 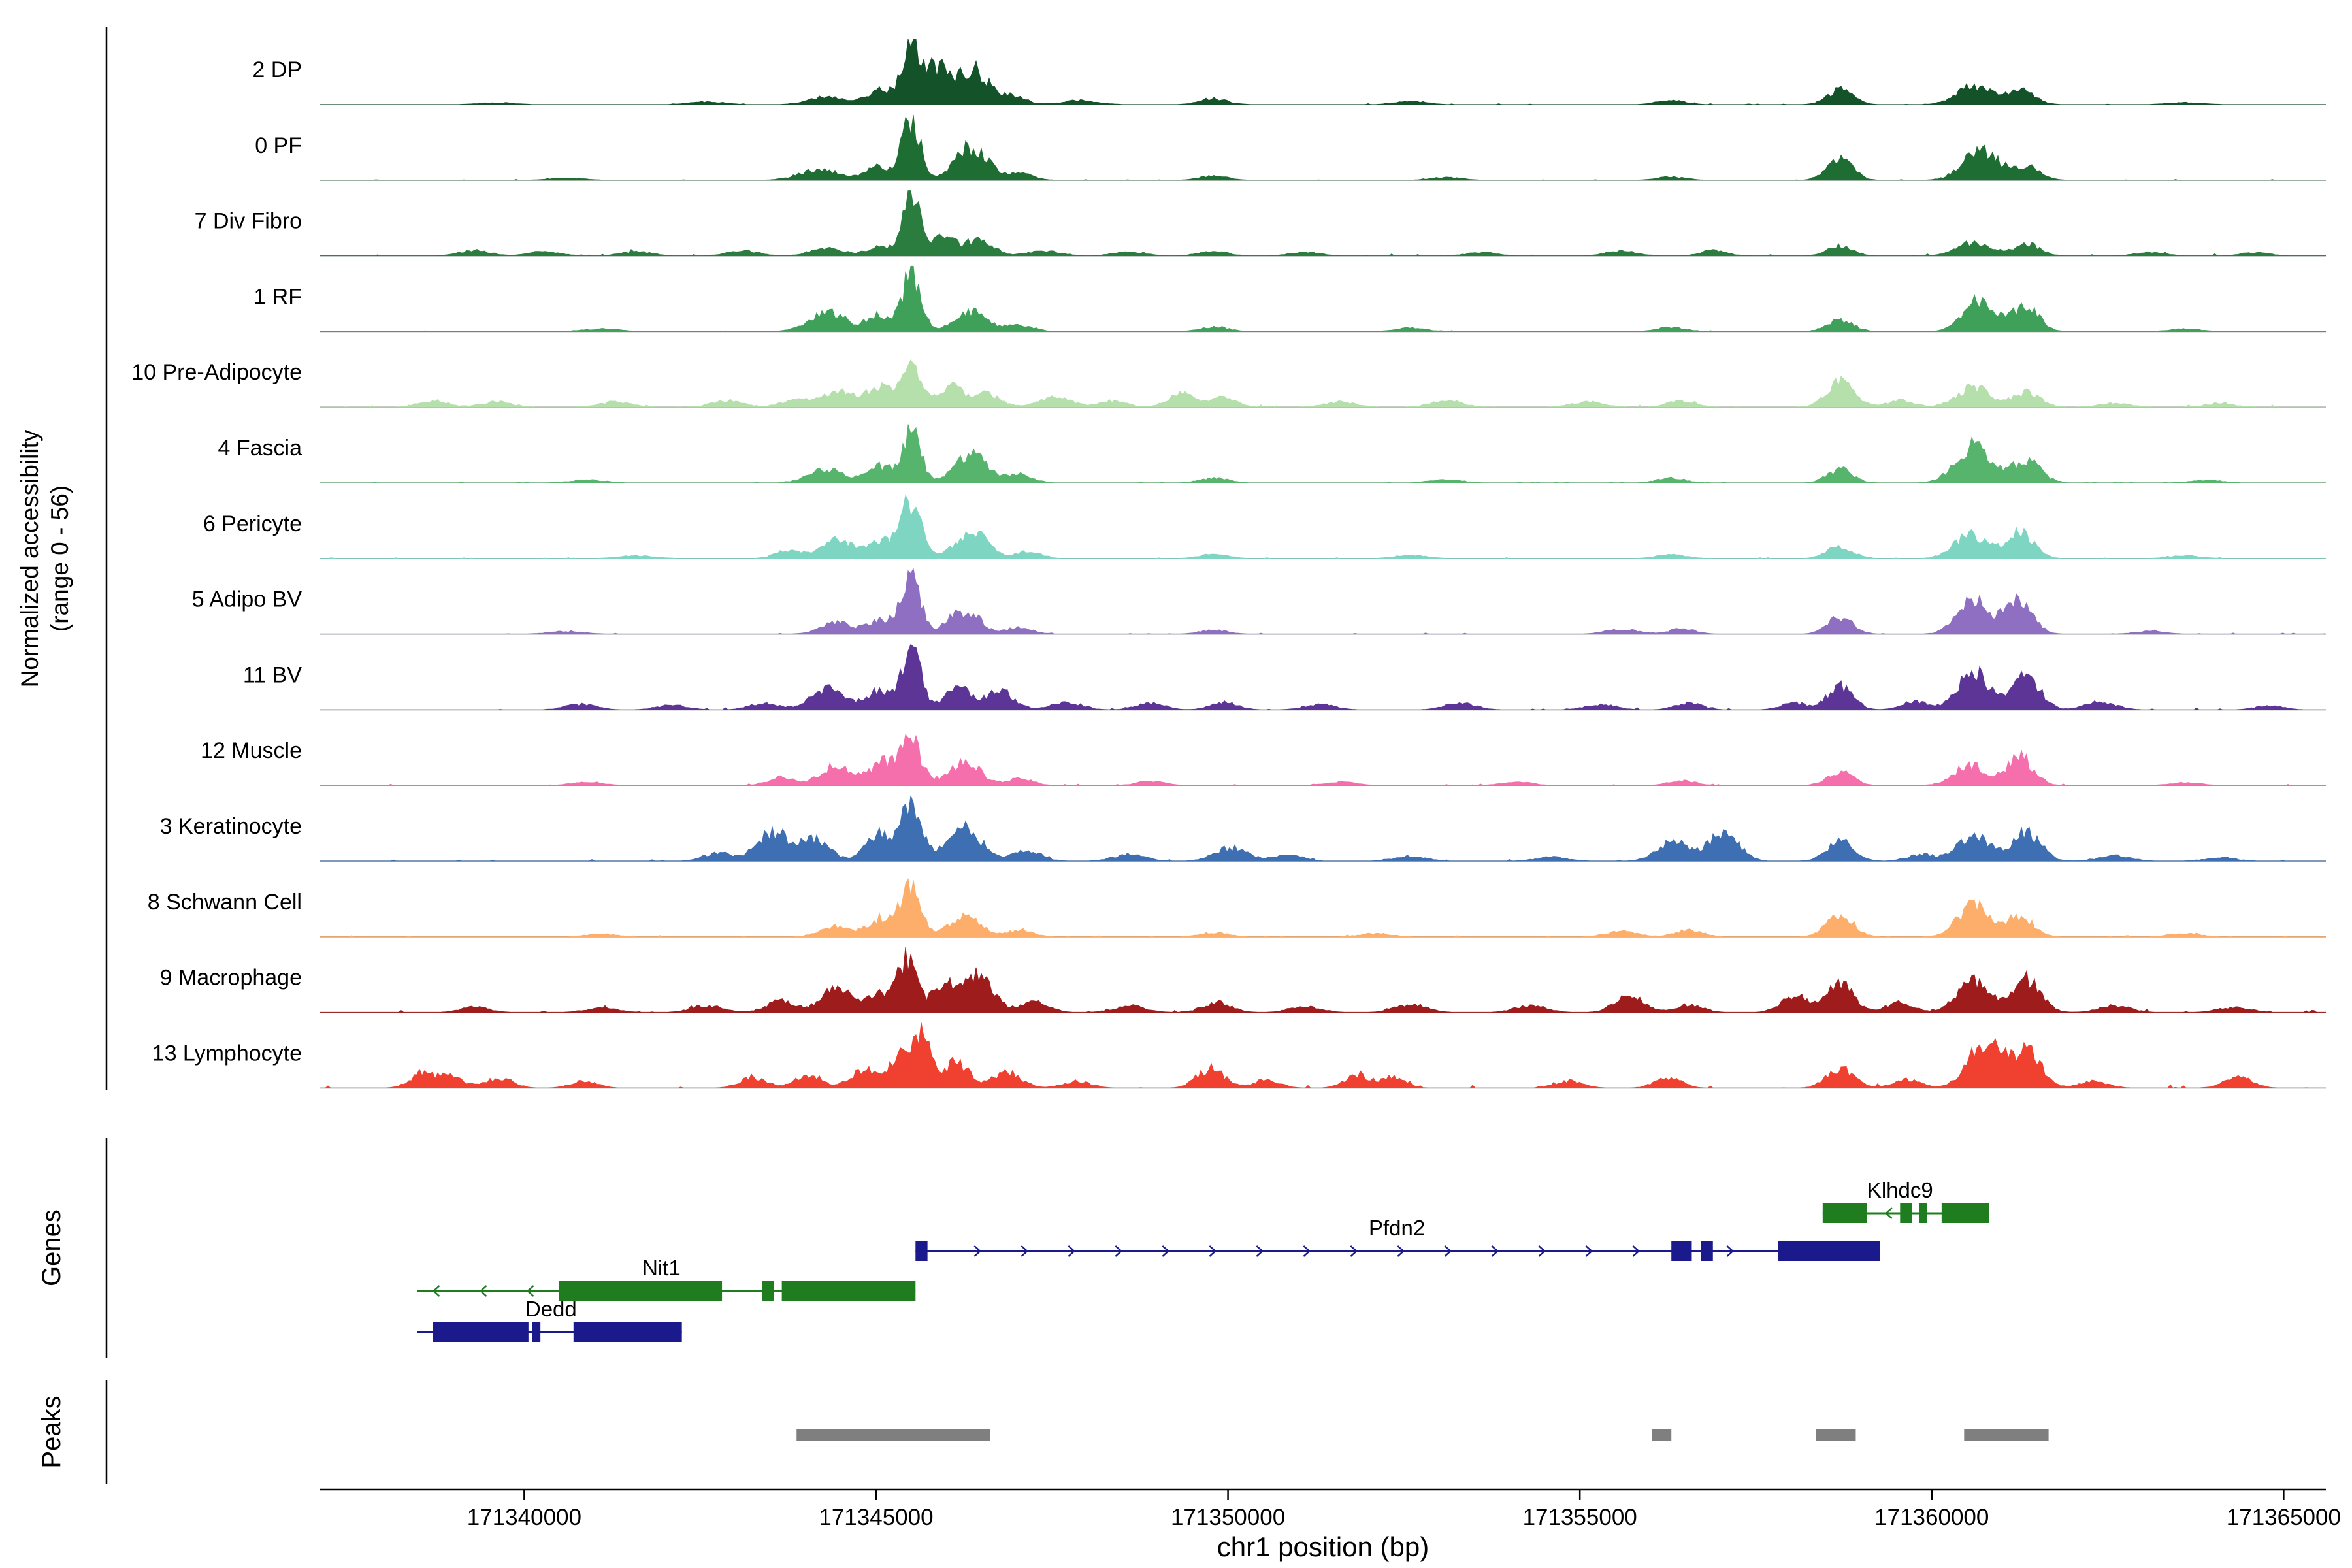 I want to click on track-label: 10 Pre-Adipocyte, so click(x=216, y=372).